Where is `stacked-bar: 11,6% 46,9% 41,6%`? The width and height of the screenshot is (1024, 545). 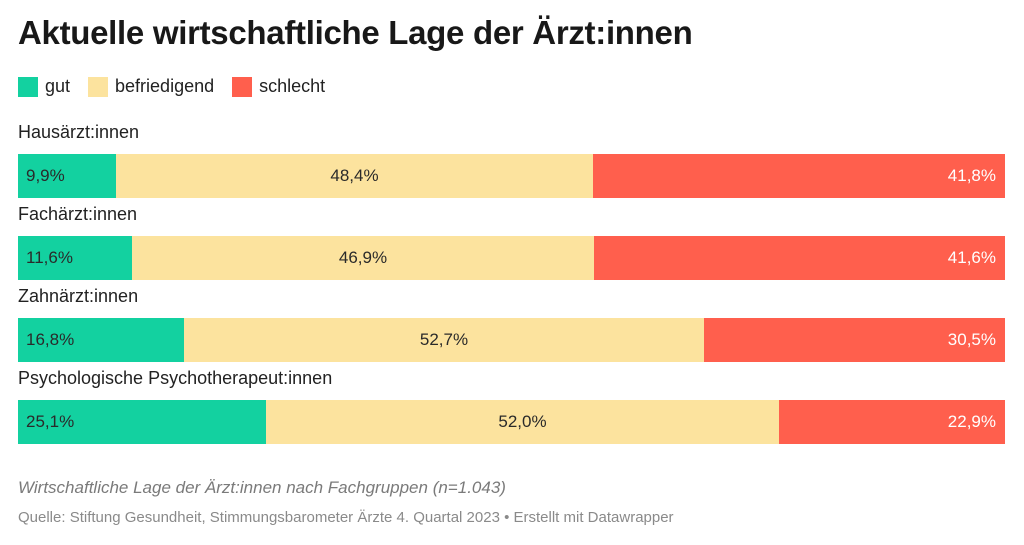
stacked-bar: 11,6% 46,9% 41,6% is located at coordinates (511, 258).